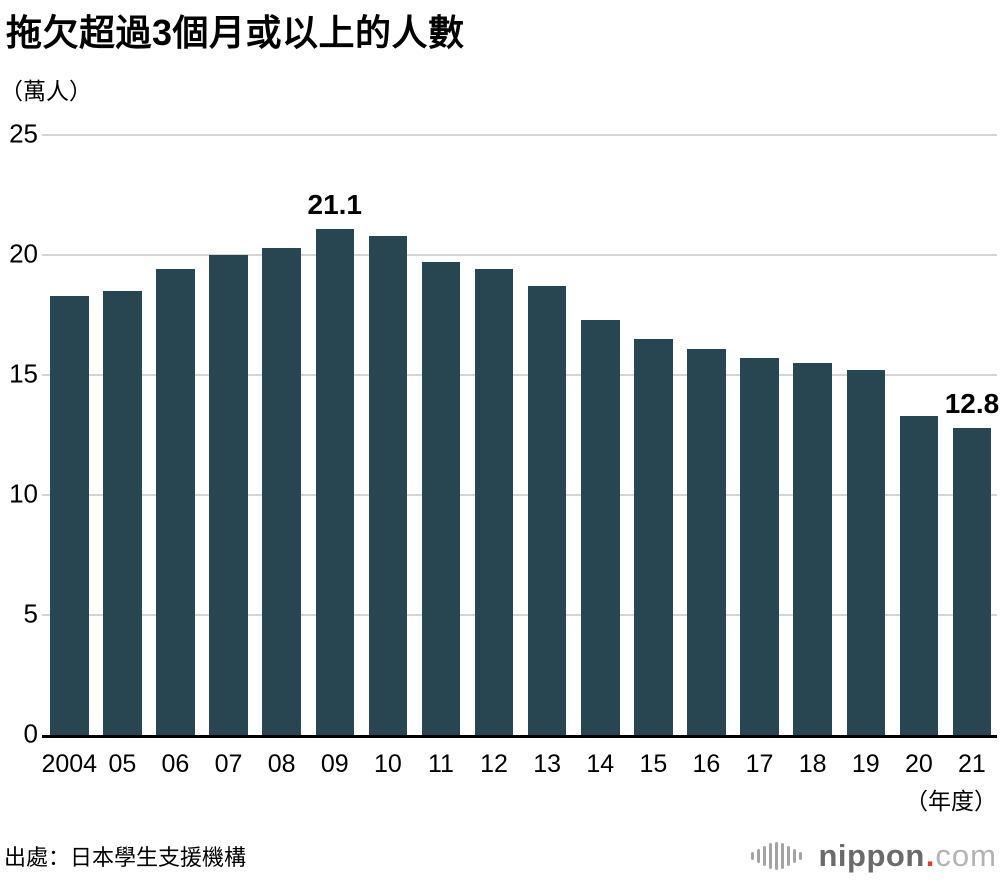  I want to click on x-tick-label-07: 07, so click(228, 764).